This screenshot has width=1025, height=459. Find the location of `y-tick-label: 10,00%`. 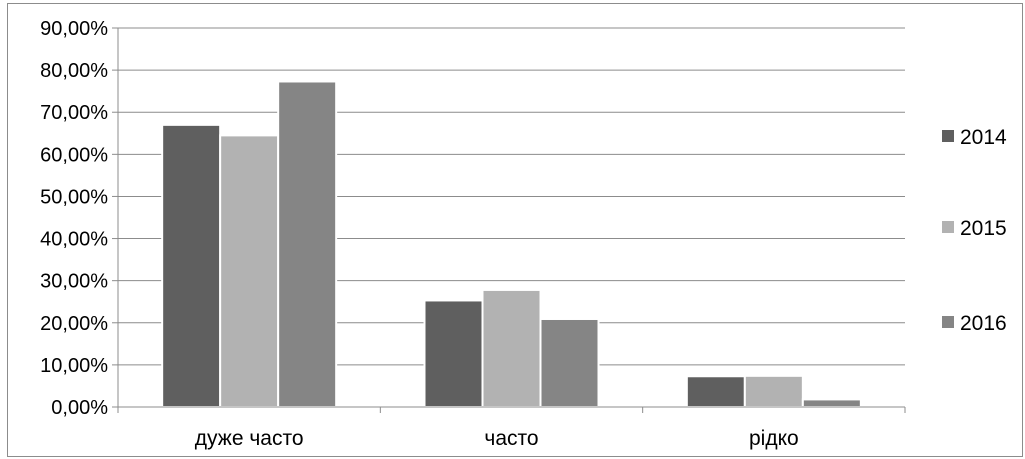

y-tick-label: 10,00% is located at coordinates (74, 366).